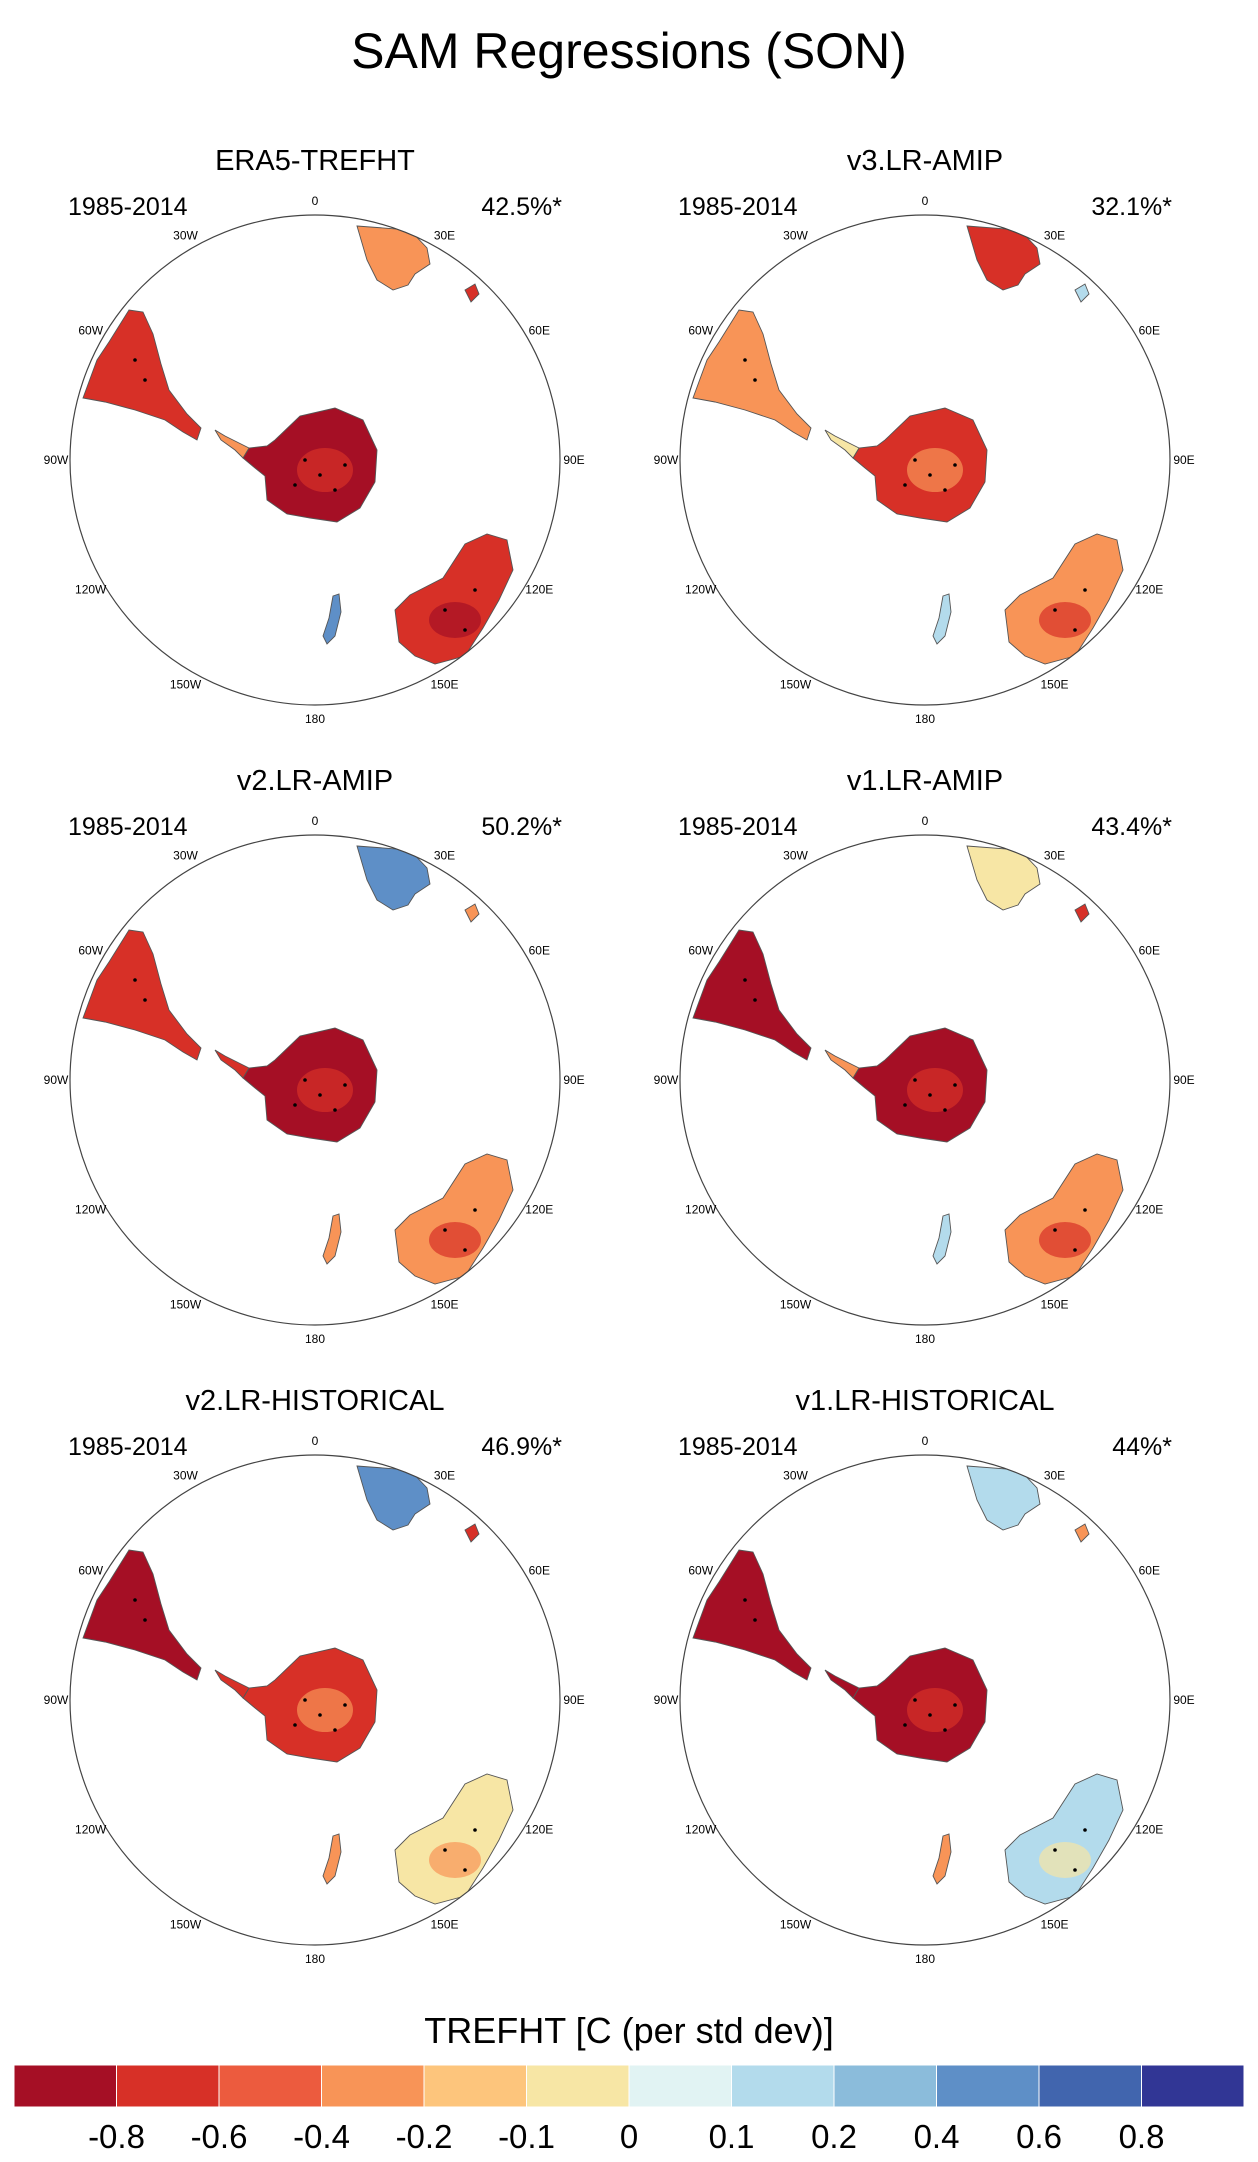 This screenshot has height=2162, width=1258. I want to click on panel-title: v1.LR-AMIP, so click(925, 781).